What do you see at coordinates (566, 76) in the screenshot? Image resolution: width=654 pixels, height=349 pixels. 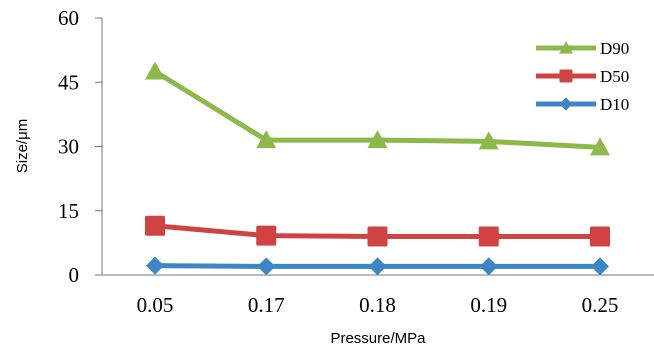 I see `legend-marker-d50` at bounding box center [566, 76].